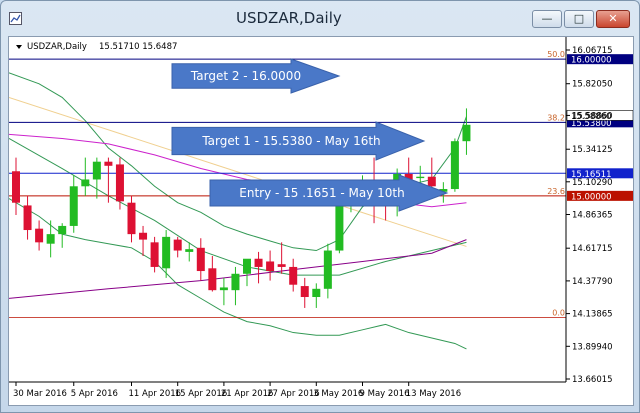 The height and width of the screenshot is (413, 640). What do you see at coordinates (556, 191) in the screenshot?
I see `fib-level-label: 23.6` at bounding box center [556, 191].